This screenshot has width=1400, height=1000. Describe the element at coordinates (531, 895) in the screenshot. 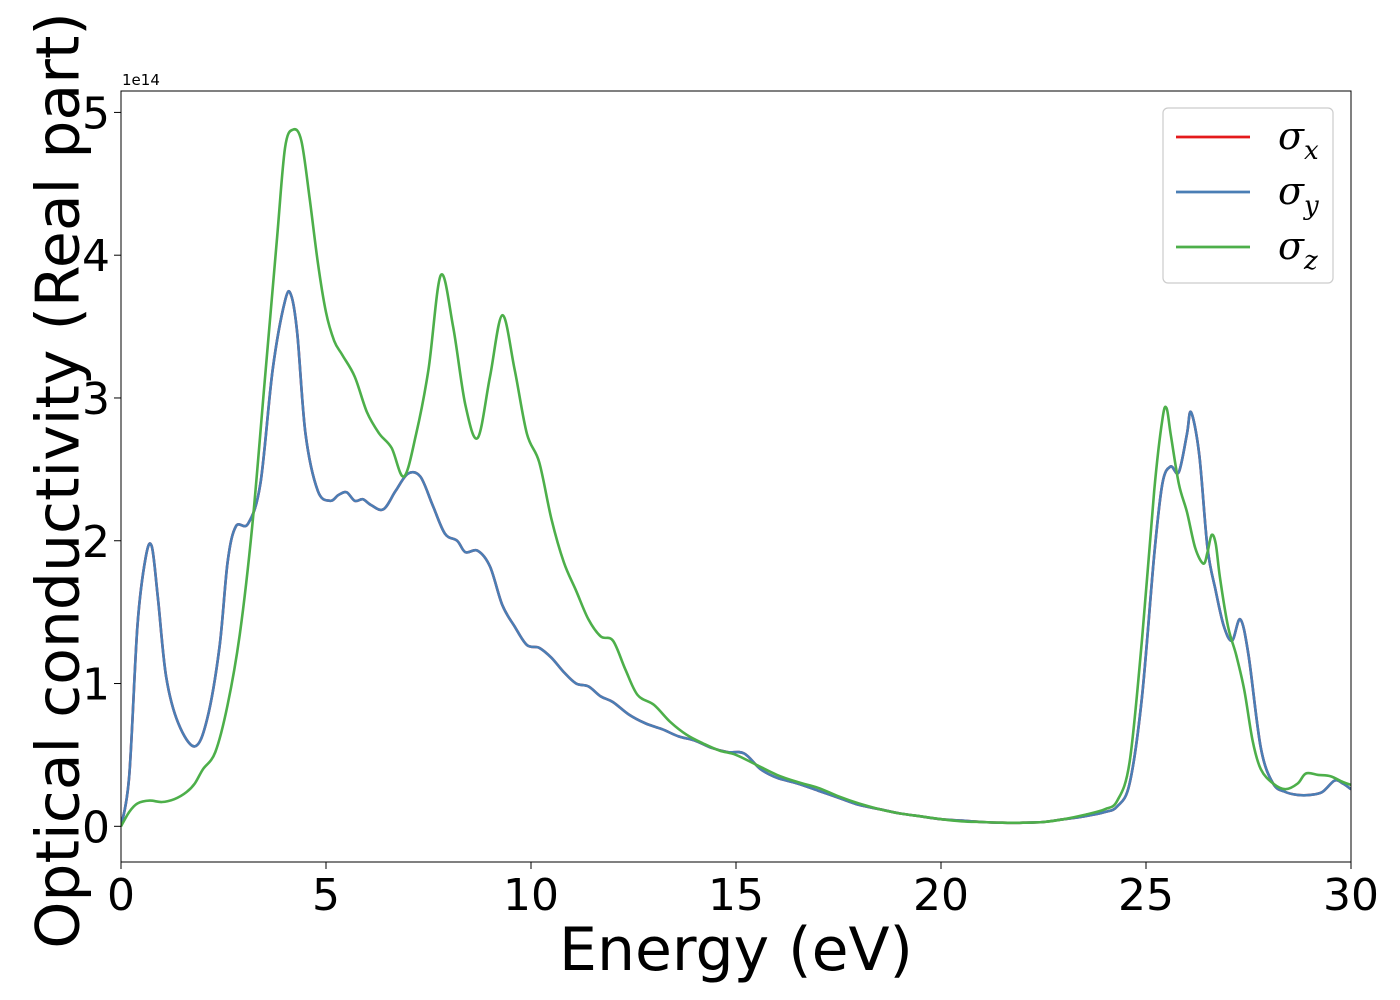

I see `x-tick-label: 10` at that location.